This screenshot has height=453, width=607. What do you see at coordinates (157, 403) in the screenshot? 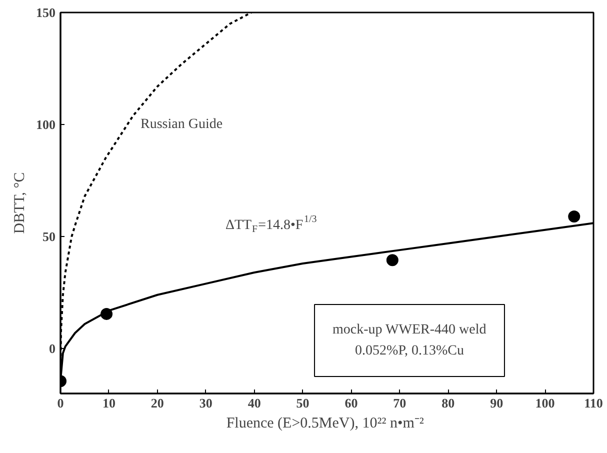
I see `x-tick-label: 20` at bounding box center [157, 403].